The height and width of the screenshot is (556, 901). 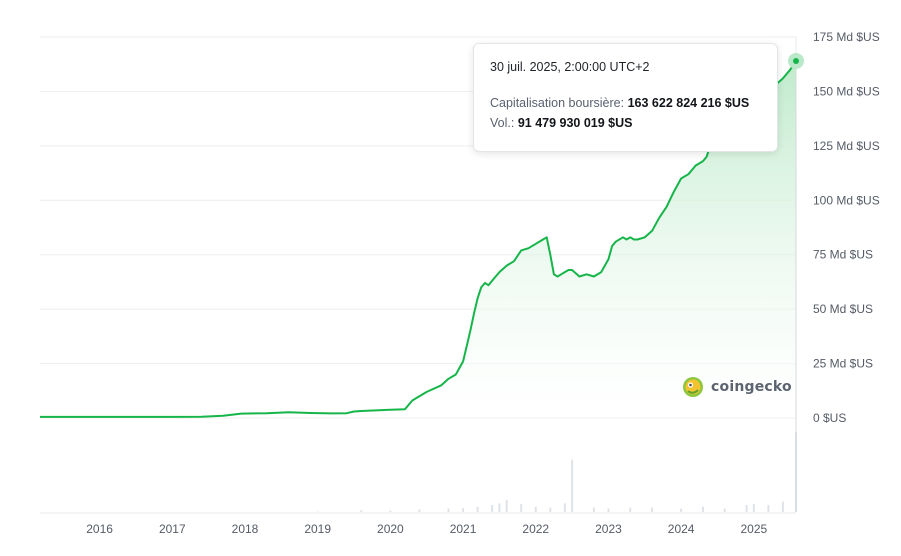 What do you see at coordinates (688, 103) in the screenshot?
I see `tooltip-market-cap-value: 163 622 824 216 $US` at bounding box center [688, 103].